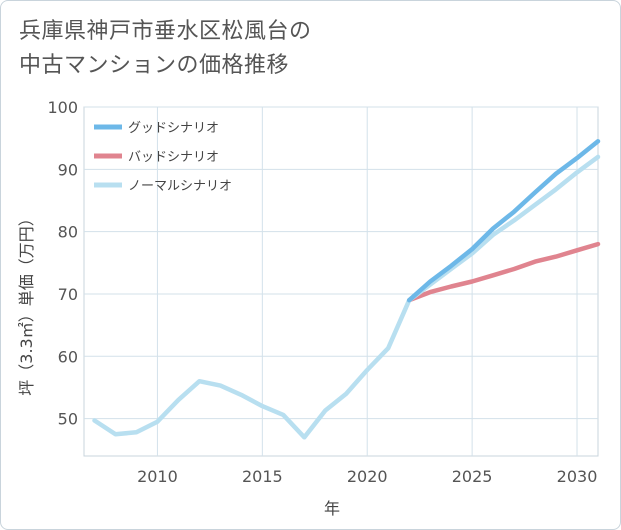  Describe the element at coordinates (577, 476) in the screenshot. I see `x-tick-label: 2030` at that location.